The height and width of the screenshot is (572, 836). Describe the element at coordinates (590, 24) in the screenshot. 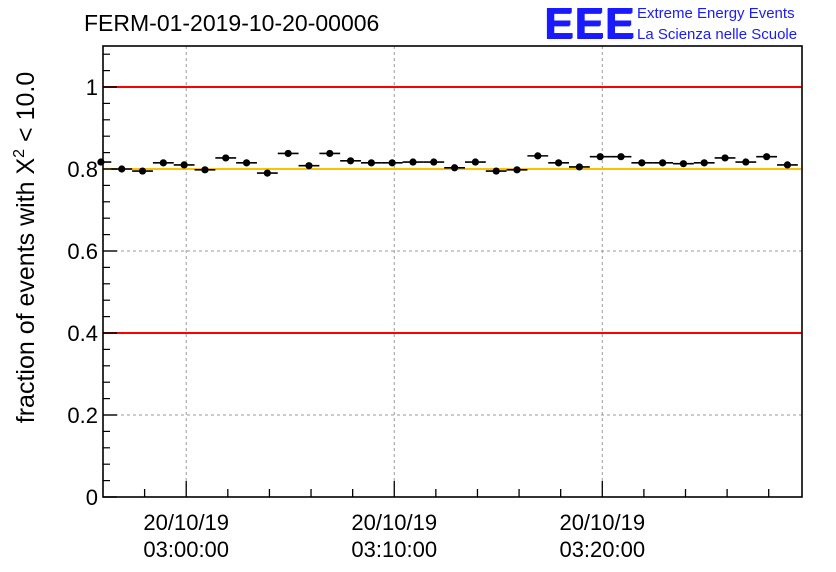

I see `eee-logo-mark: EEE` at that location.